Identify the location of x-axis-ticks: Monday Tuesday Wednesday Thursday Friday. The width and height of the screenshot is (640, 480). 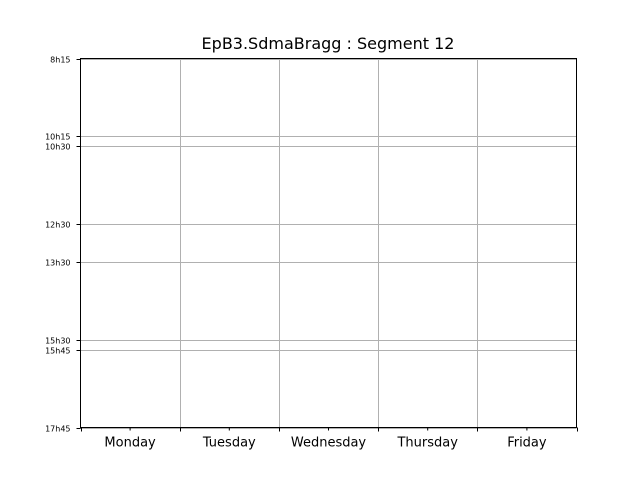
(329, 439).